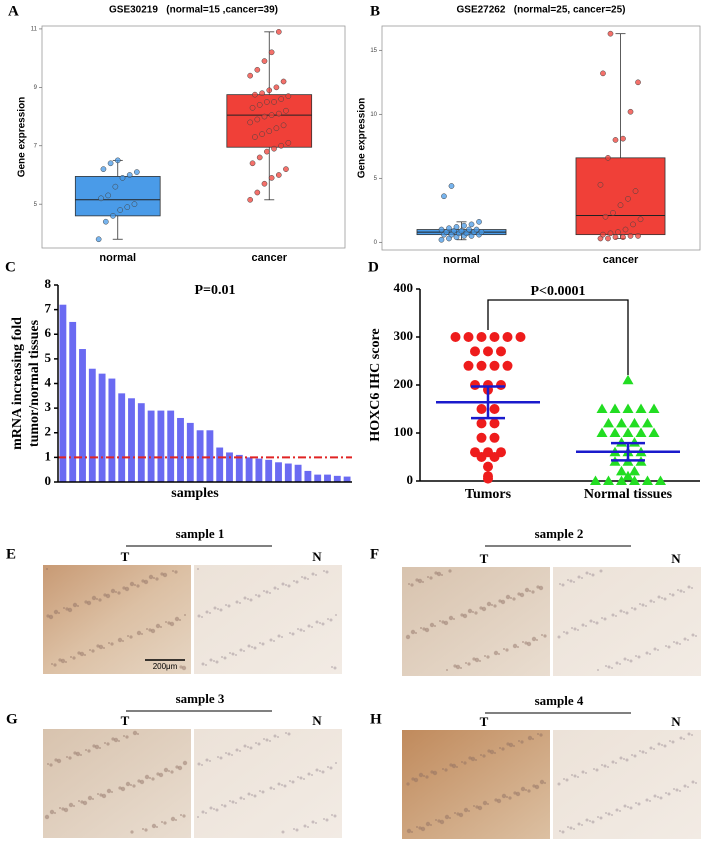 This screenshot has width=707, height=841. I want to click on box, so click(620, 196).